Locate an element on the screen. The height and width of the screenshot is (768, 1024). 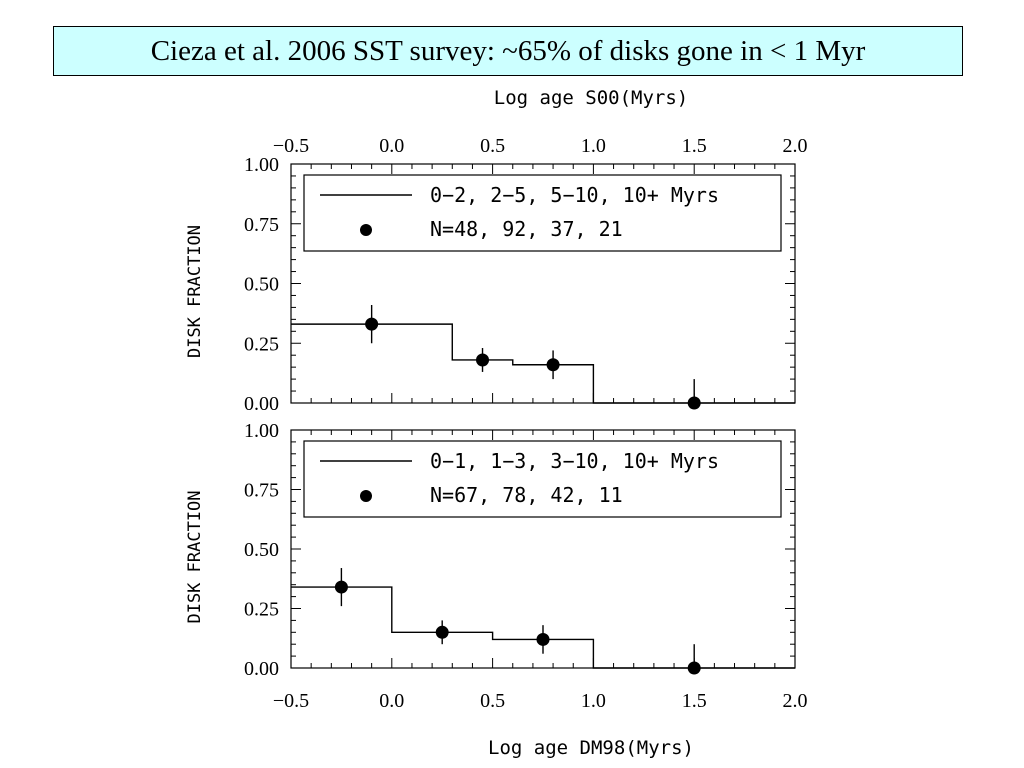
legend-line-label: 0−2, 2−5, 5−10, 10+ Myrs is located at coordinates (574, 195).